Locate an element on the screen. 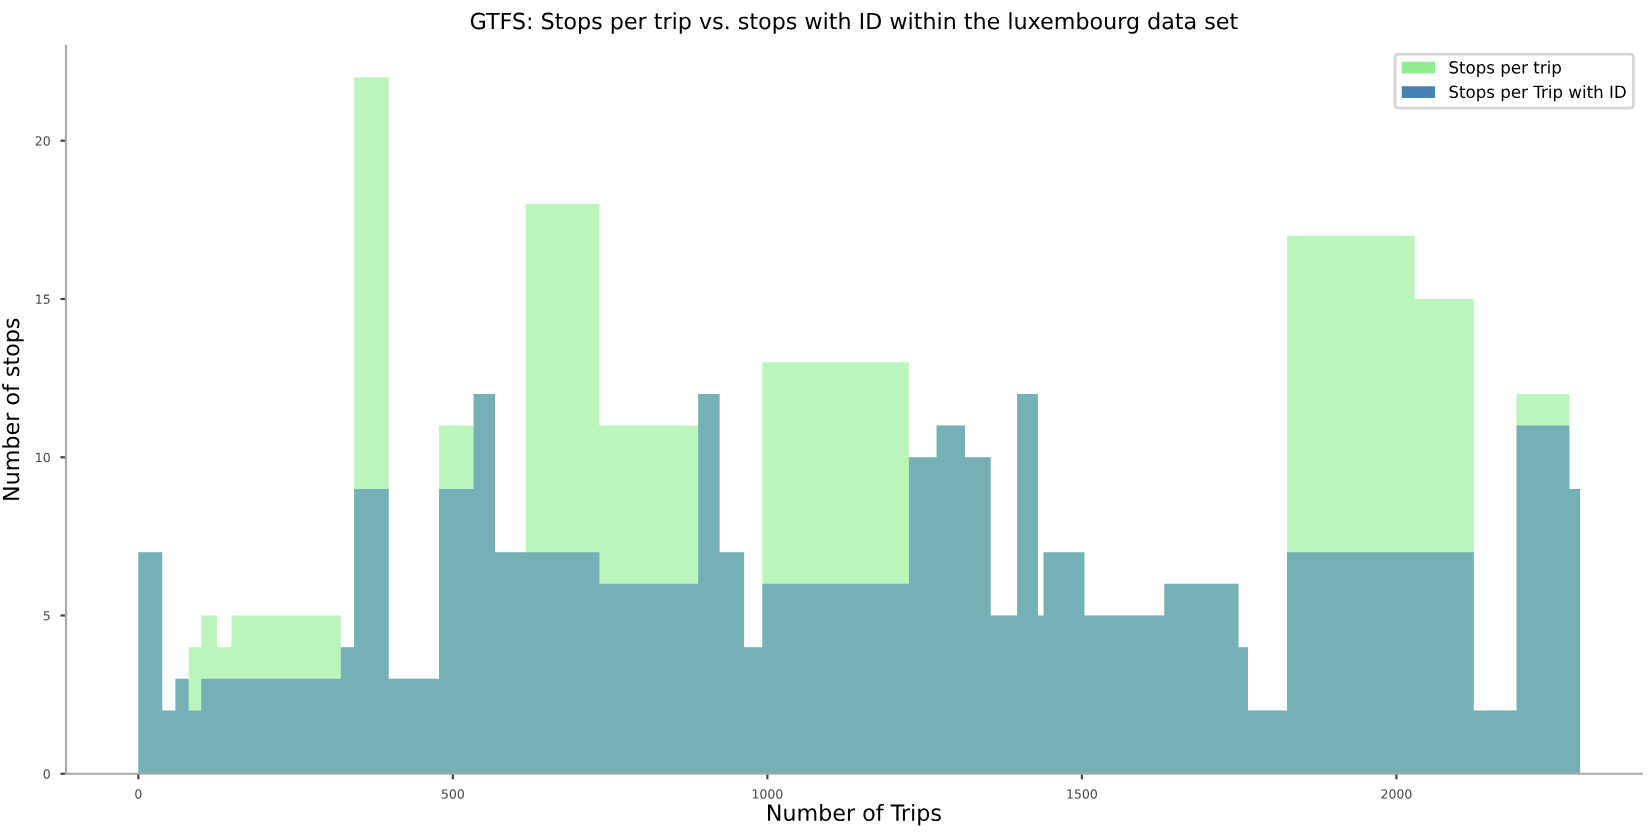 This screenshot has height=832, width=1650. x-axis-title: Number of Trips is located at coordinates (854, 814).